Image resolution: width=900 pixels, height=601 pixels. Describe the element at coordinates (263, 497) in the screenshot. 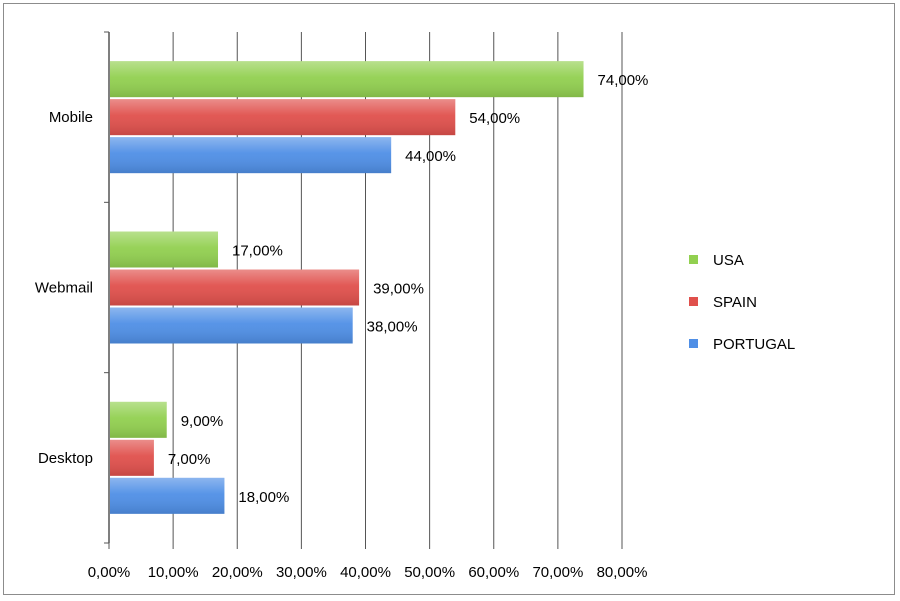

I see `data-label: 18,00%` at that location.